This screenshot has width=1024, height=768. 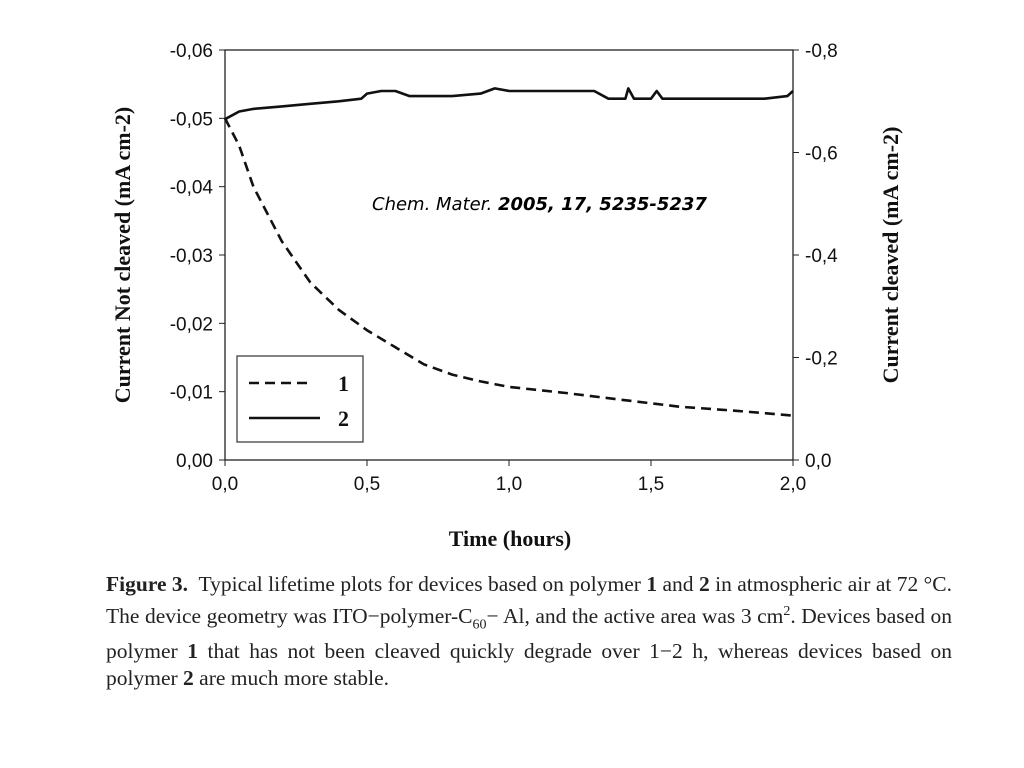 I want to click on x-tick-label: 1,5, so click(x=651, y=484).